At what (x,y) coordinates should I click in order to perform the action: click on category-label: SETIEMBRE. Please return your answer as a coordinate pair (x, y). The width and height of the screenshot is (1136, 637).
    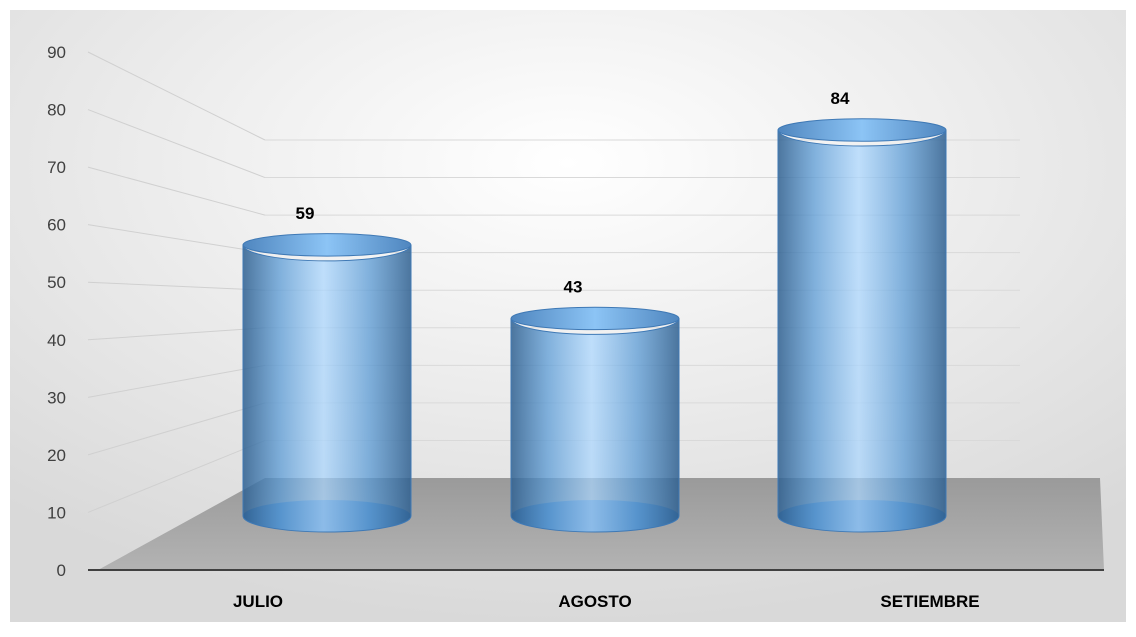
    Looking at the image, I should click on (929, 601).